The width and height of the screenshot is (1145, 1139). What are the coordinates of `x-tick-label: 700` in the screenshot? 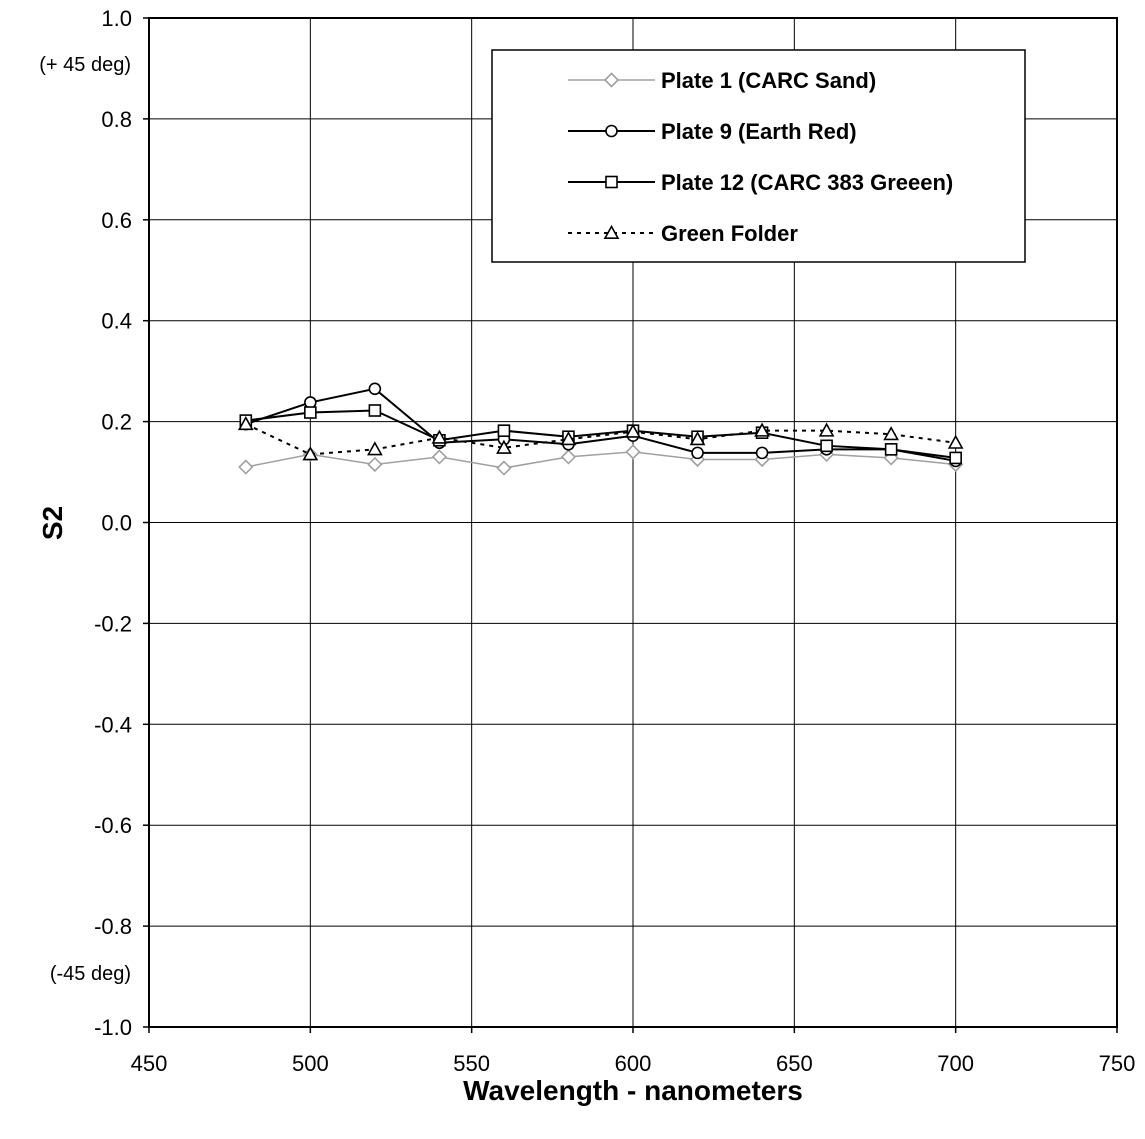 It's located at (955, 1063).